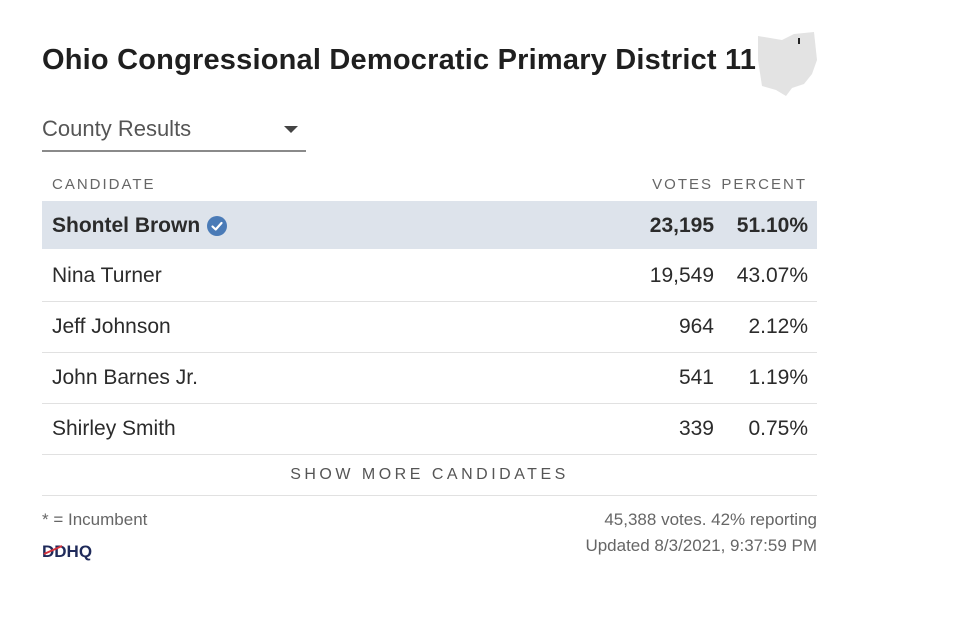  What do you see at coordinates (429, 226) in the screenshot?
I see `table-row-winner: Shontel Brown 23,195 51.10%` at bounding box center [429, 226].